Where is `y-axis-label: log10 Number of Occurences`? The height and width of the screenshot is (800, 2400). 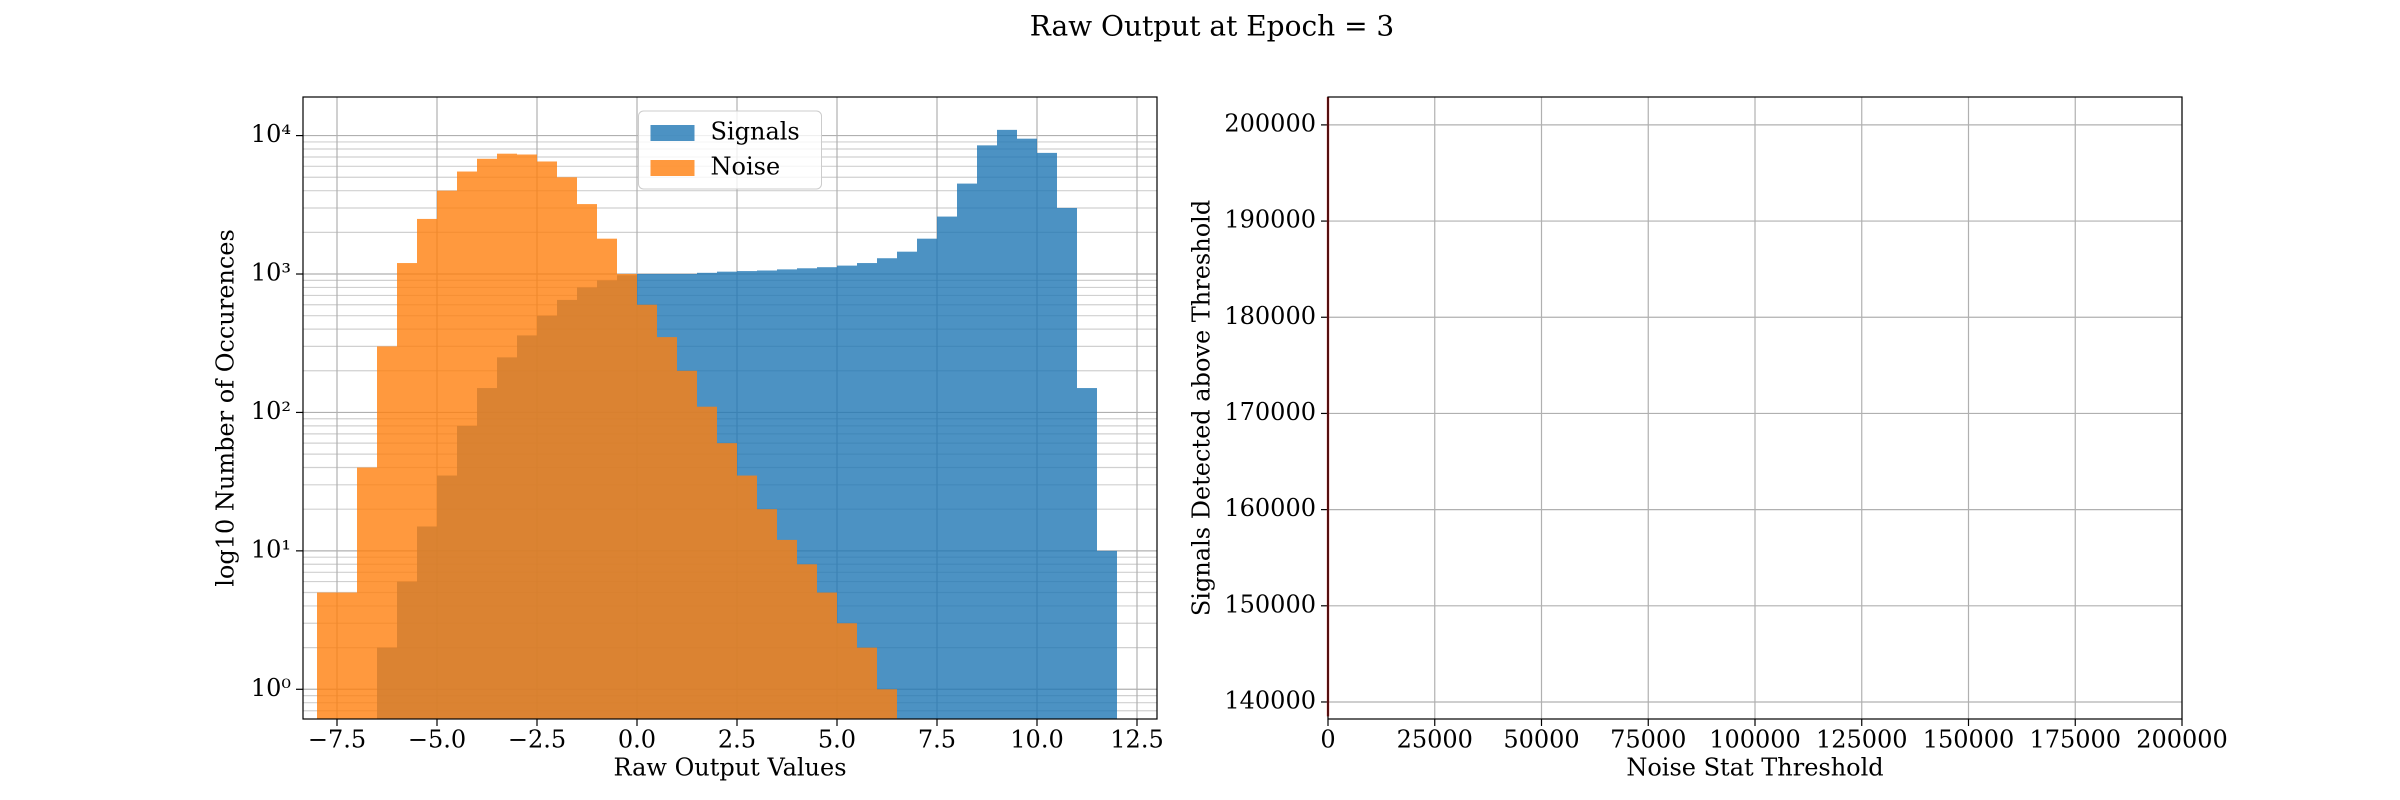
y-axis-label: log10 Number of Occurences is located at coordinates (226, 408).